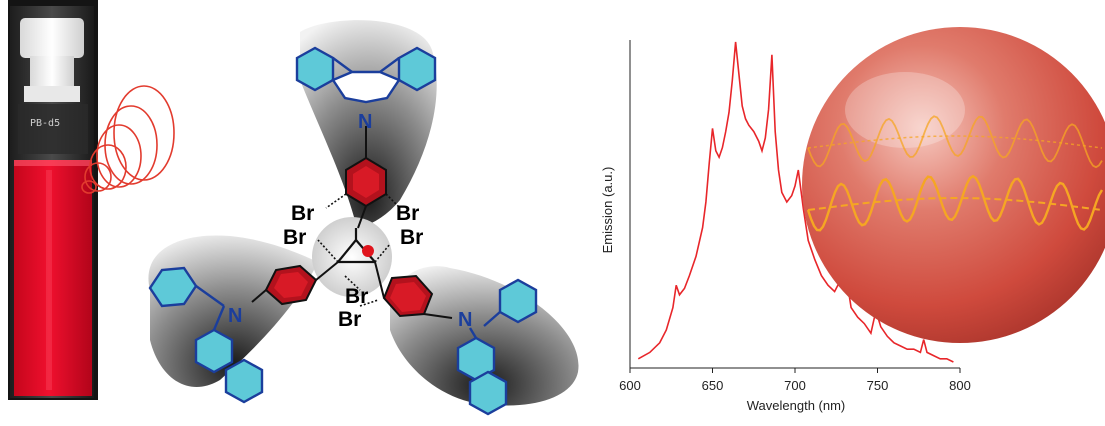 The image size is (1105, 426). What do you see at coordinates (128, 139) in the screenshot?
I see `emission-spiral` at bounding box center [128, 139].